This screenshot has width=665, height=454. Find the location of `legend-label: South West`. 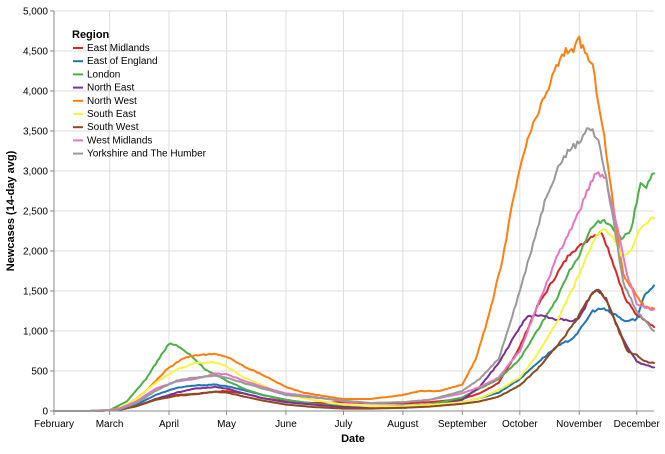

legend-label: South West is located at coordinates (113, 127).